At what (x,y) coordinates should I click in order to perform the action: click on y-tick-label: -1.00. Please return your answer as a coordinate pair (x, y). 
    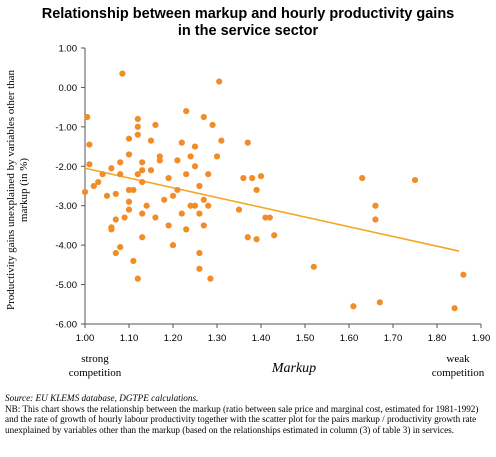
    Looking at the image, I should click on (66, 127).